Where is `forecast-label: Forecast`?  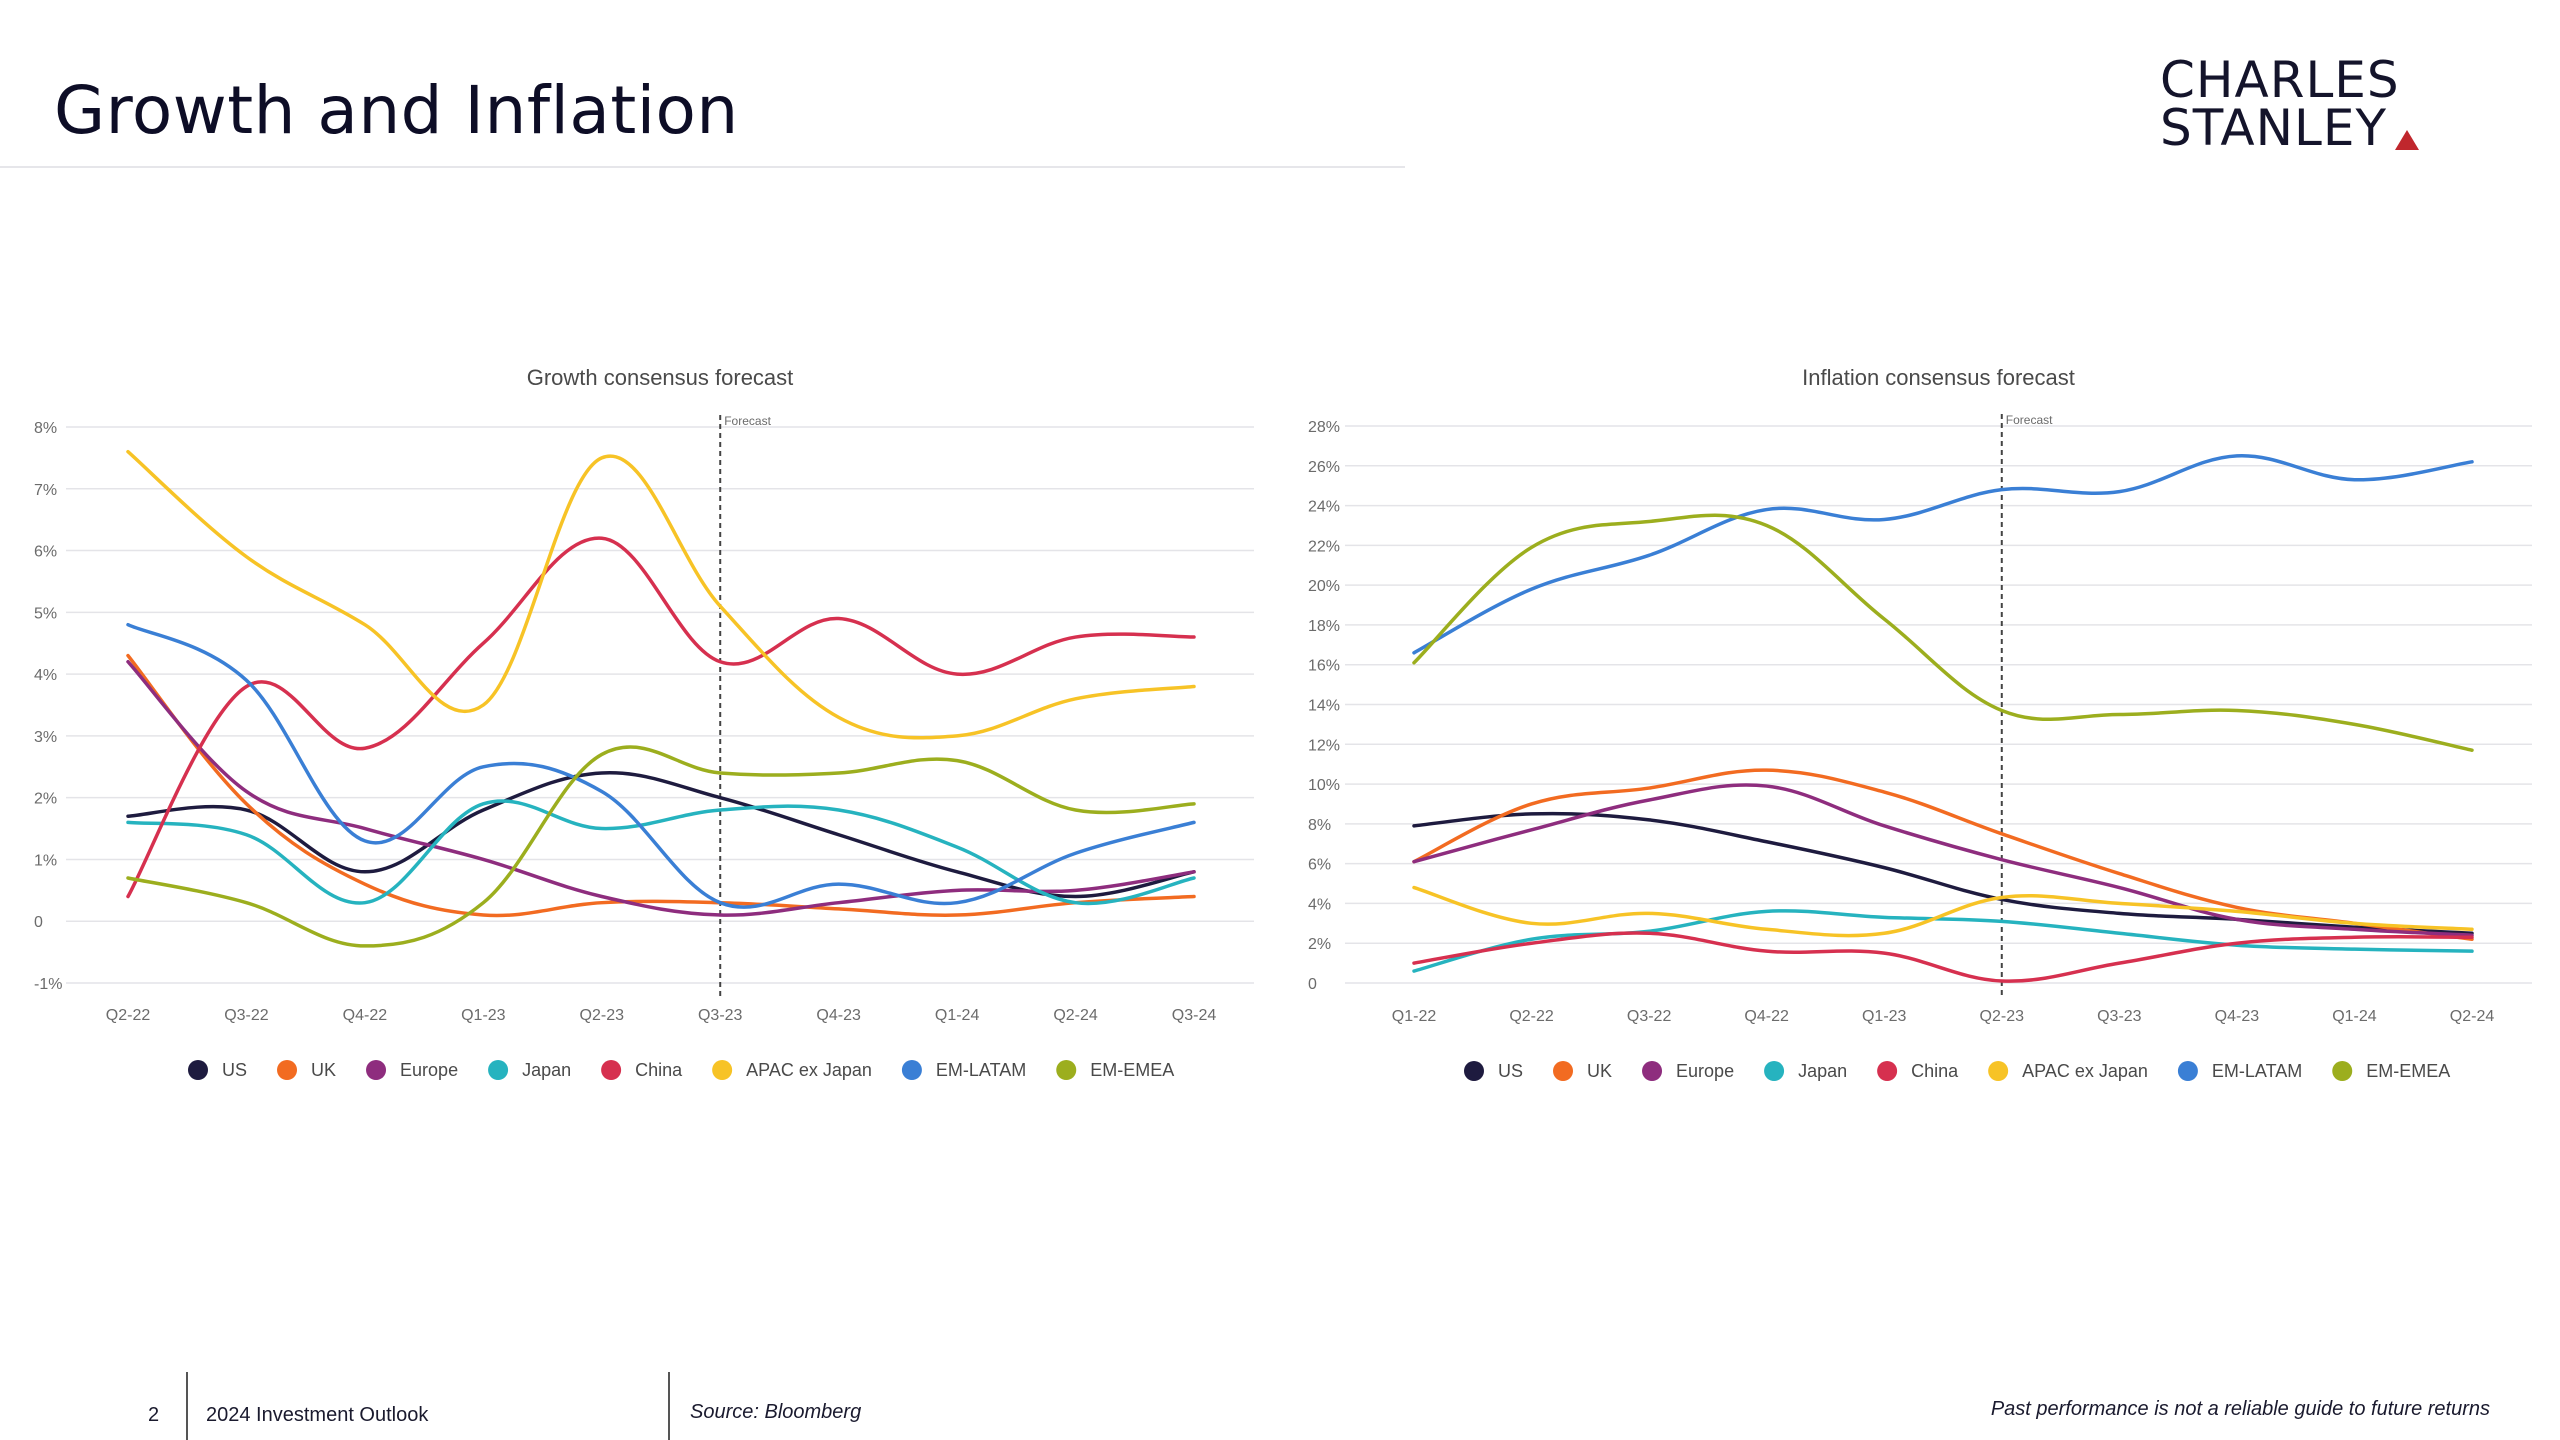 forecast-label: Forecast is located at coordinates (747, 421).